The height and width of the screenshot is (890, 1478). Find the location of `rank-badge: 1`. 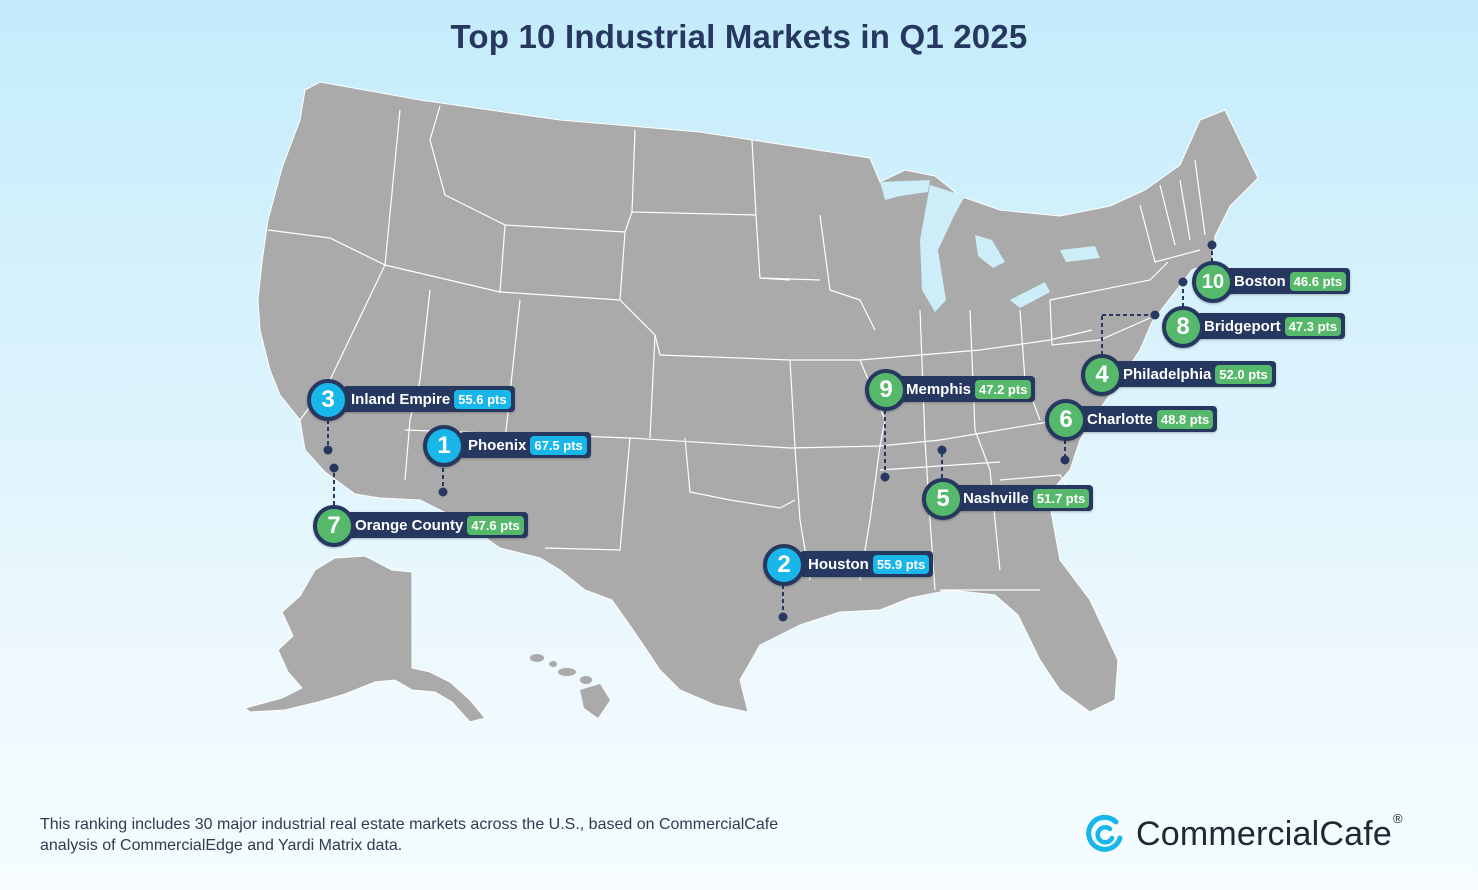

rank-badge: 1 is located at coordinates (444, 446).